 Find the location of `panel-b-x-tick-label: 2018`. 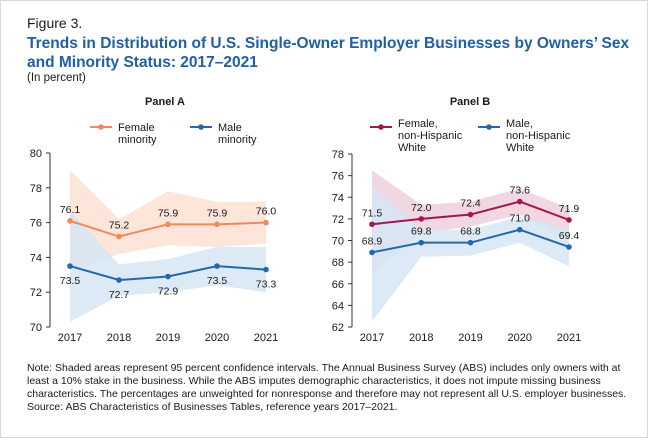

panel-b-x-tick-label: 2018 is located at coordinates (421, 338).